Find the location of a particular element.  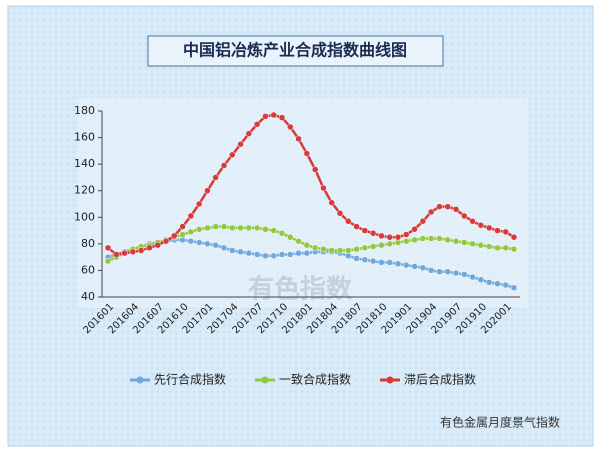

footer: 有色金属月度景气指数 is located at coordinates (500, 422).